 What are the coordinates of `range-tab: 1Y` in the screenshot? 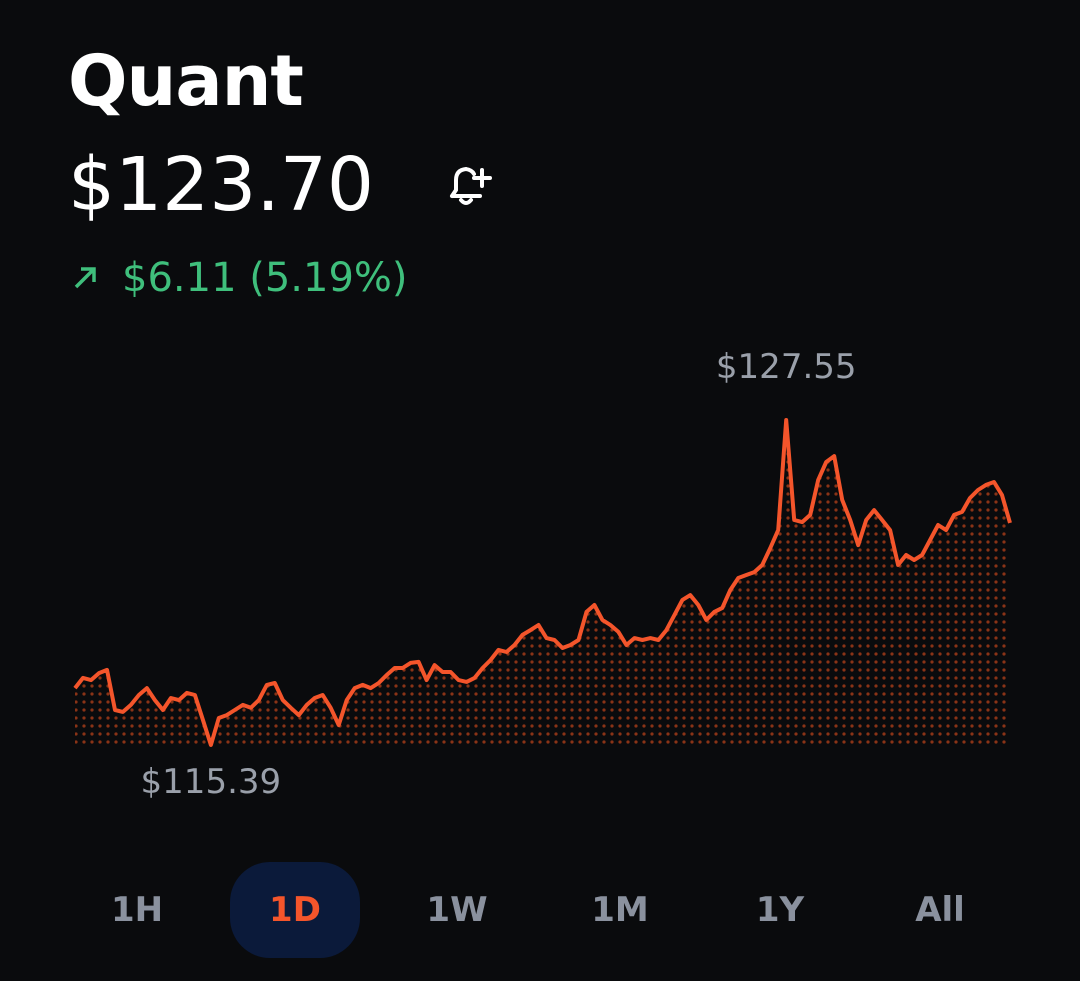 It's located at (780, 910).